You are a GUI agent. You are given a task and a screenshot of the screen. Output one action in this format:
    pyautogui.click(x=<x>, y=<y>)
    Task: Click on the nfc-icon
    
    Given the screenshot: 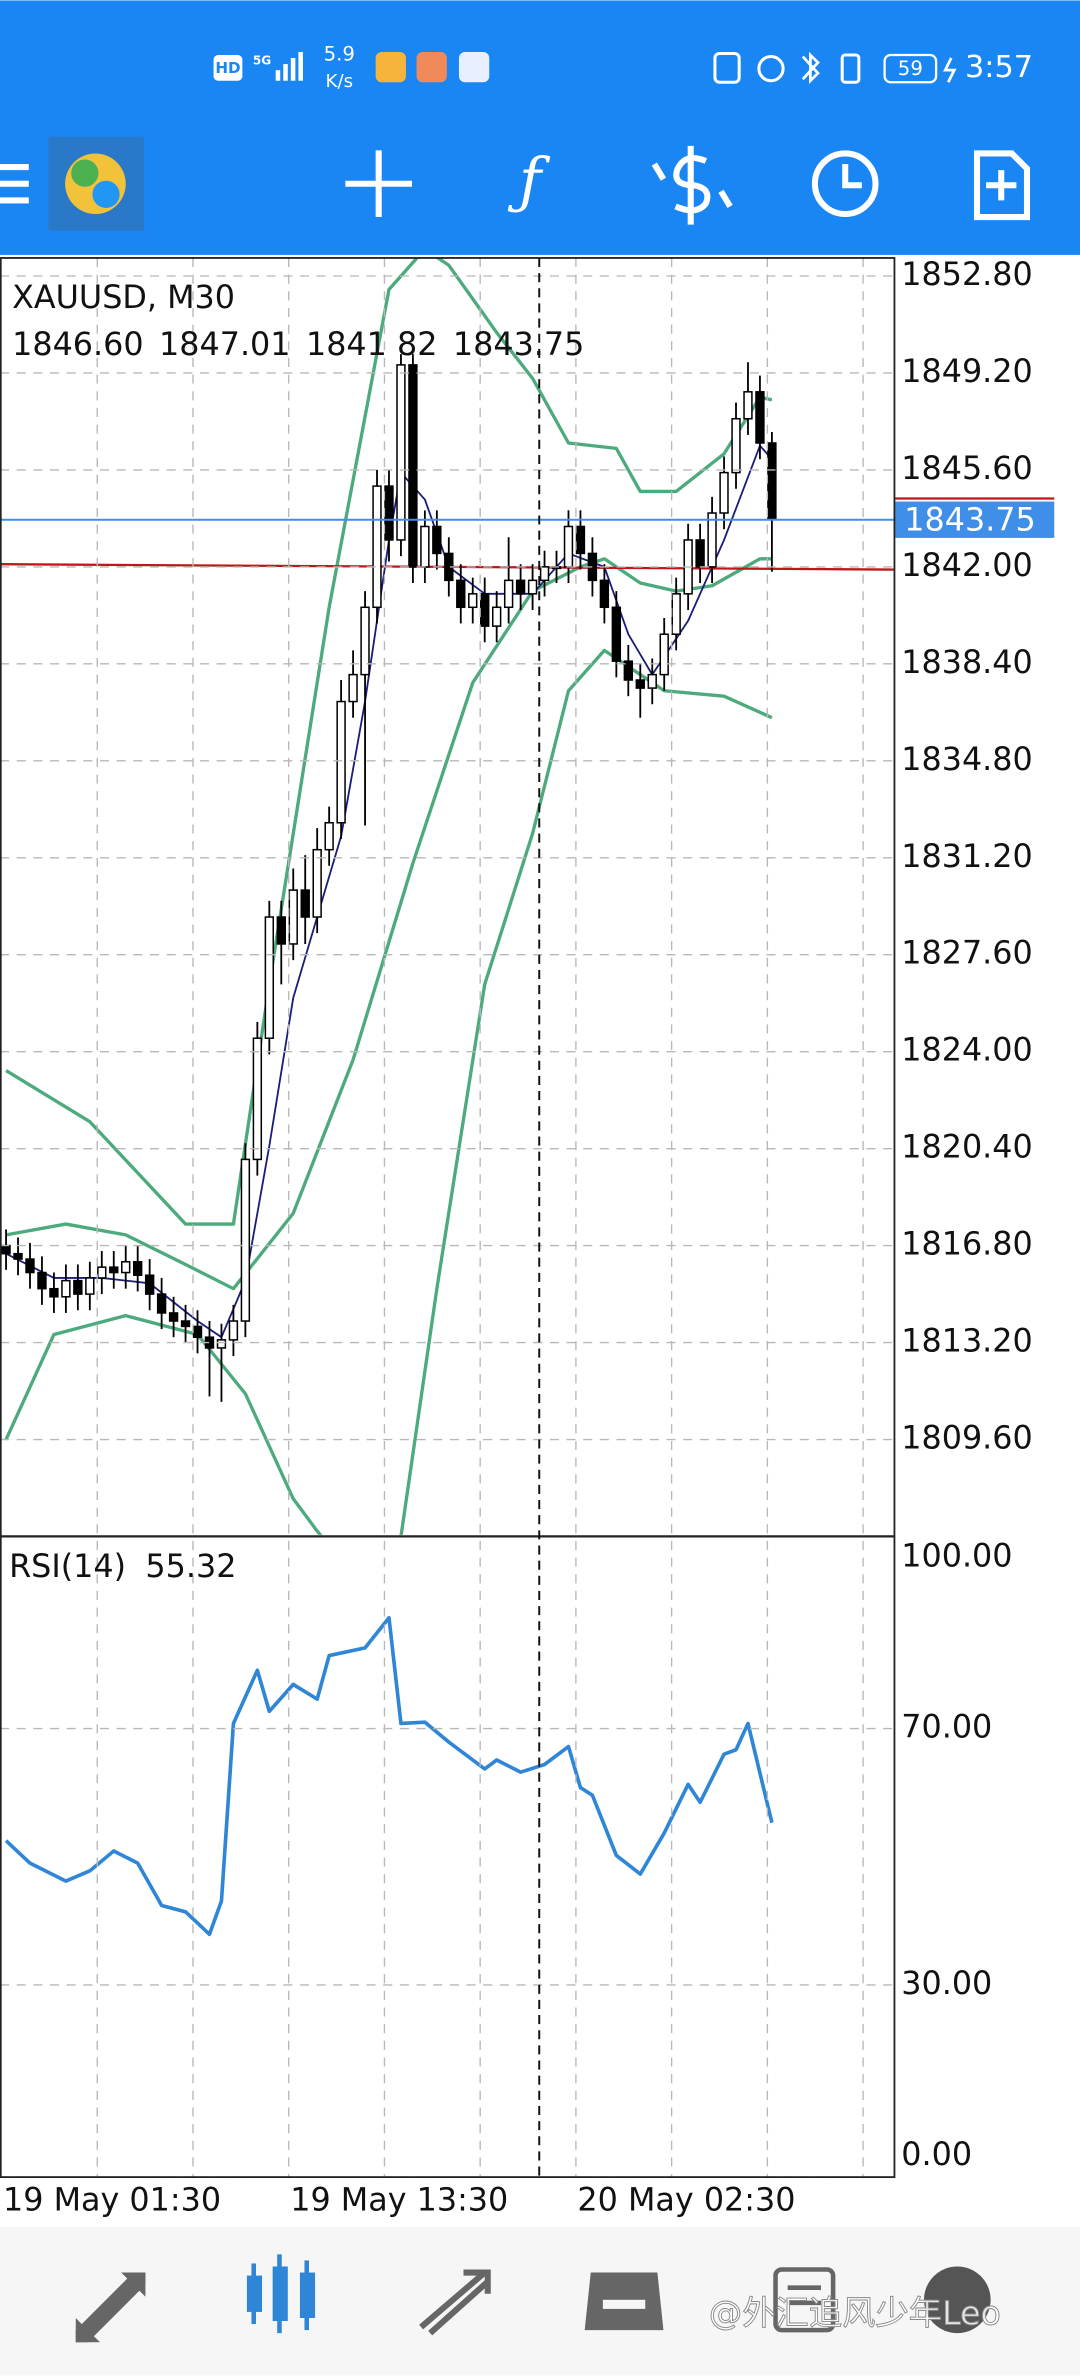 What is the action you would take?
    pyautogui.click(x=727, y=67)
    